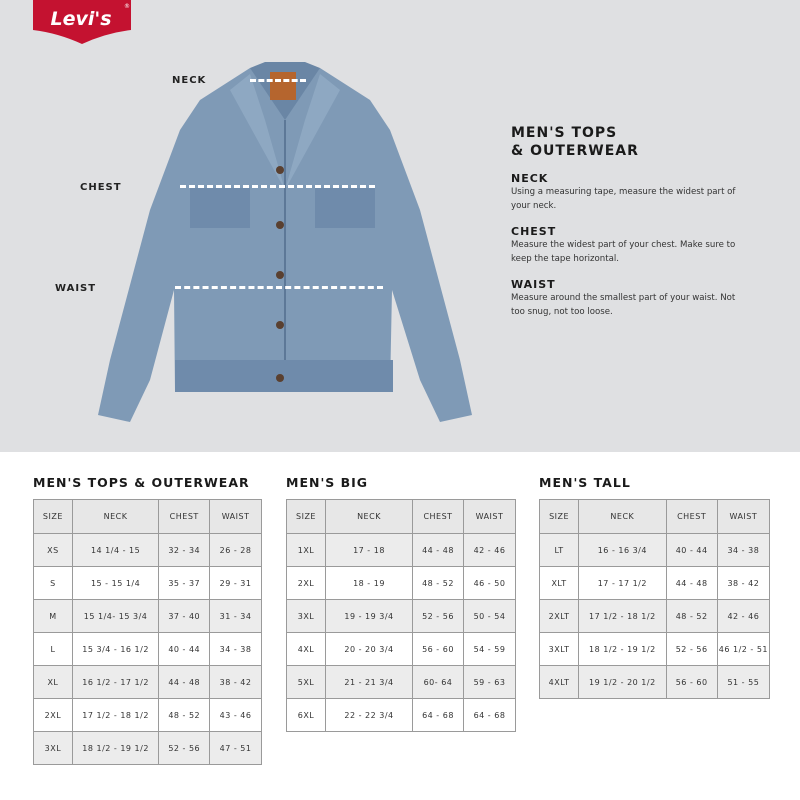 The width and height of the screenshot is (800, 800). I want to click on cell-neck: 15 3/4 - 16 1/2, so click(115, 649).